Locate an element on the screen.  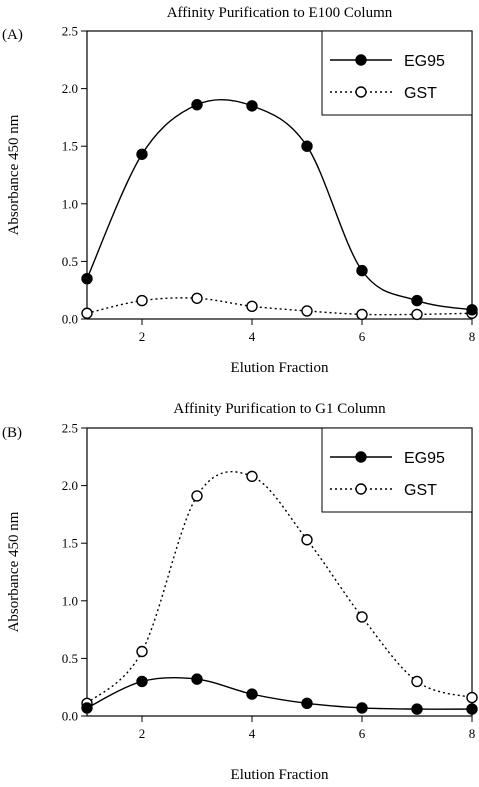
chart-title: Affinity Purification to G1 Column is located at coordinates (279, 409).